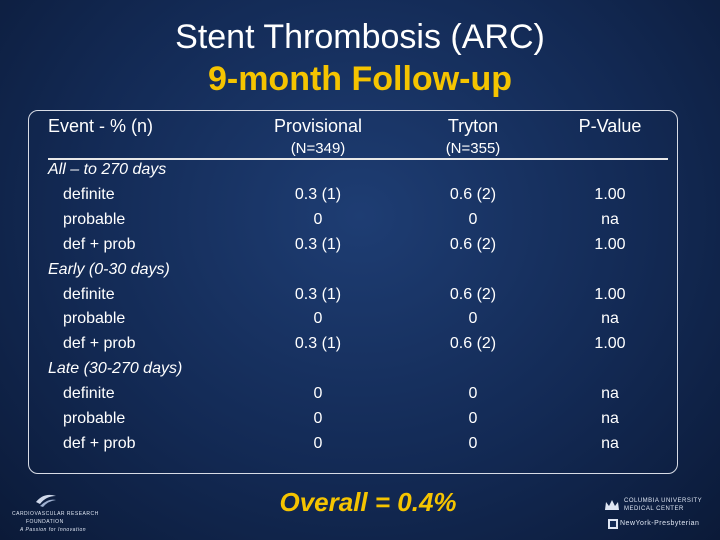 This screenshot has width=720, height=540. What do you see at coordinates (46, 500) in the screenshot?
I see `crf-swoosh-icon` at bounding box center [46, 500].